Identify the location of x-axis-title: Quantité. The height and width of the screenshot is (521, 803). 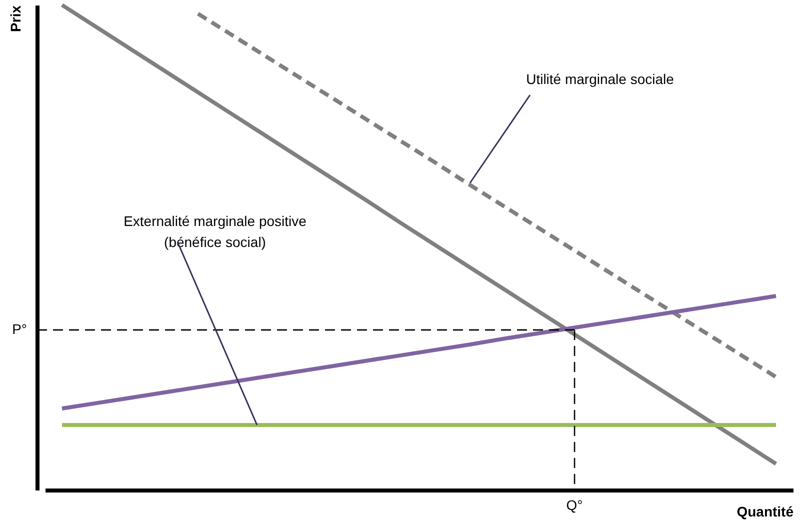
(765, 512).